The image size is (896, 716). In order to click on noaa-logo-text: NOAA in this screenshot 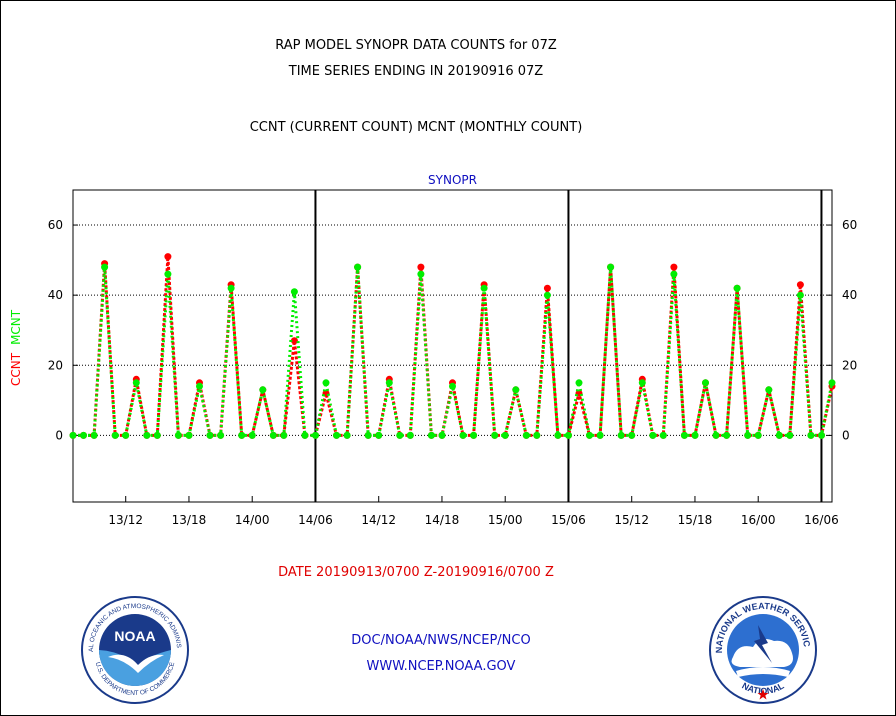, I will do `click(134, 636)`.